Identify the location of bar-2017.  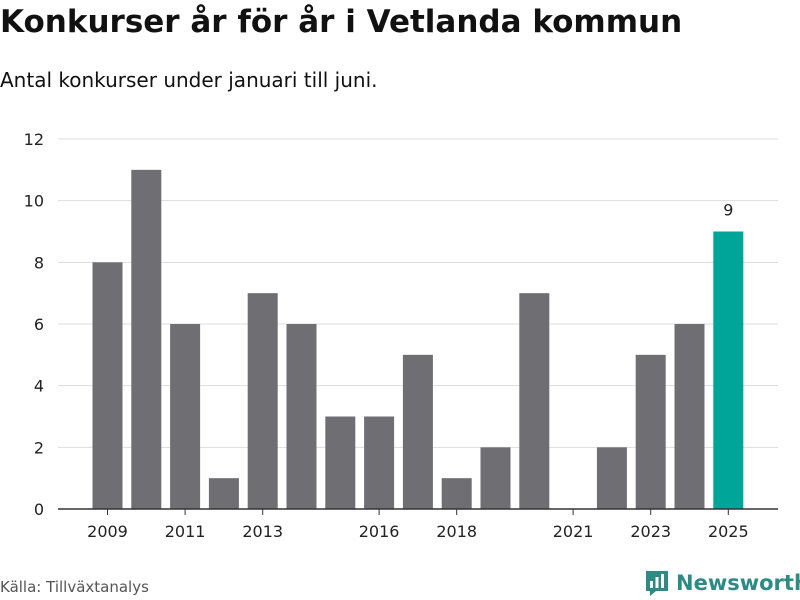
(417, 431).